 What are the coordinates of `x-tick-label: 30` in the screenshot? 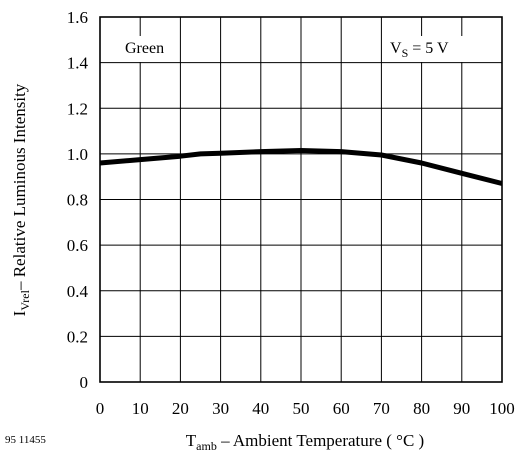 It's located at (220, 408).